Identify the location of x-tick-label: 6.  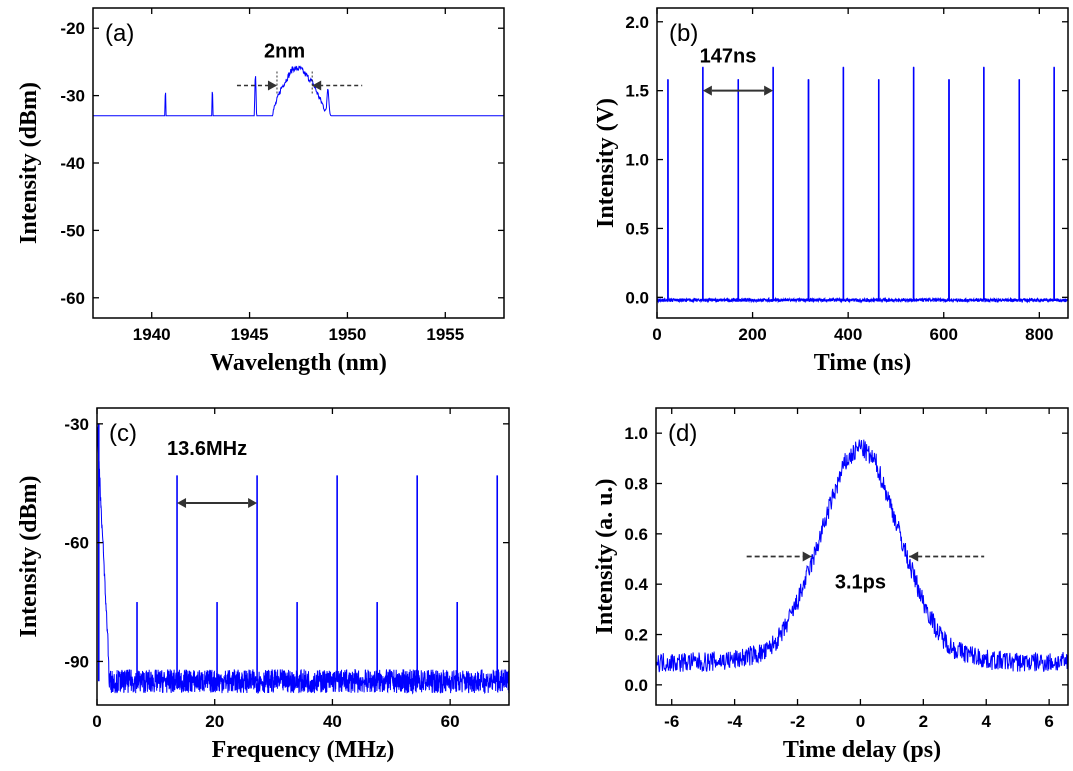
(1048, 721).